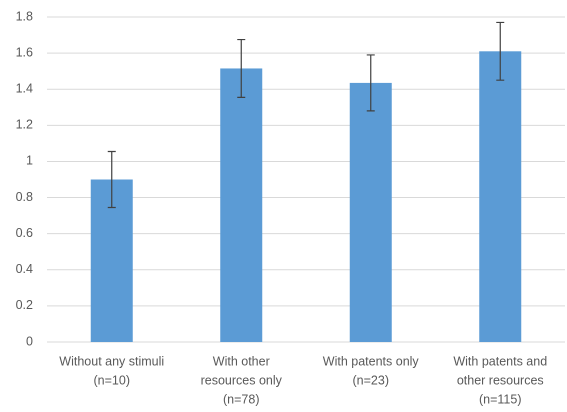 The image size is (567, 412). Describe the element at coordinates (24, 197) in the screenshot. I see `y-tick-label: 0.8` at that location.